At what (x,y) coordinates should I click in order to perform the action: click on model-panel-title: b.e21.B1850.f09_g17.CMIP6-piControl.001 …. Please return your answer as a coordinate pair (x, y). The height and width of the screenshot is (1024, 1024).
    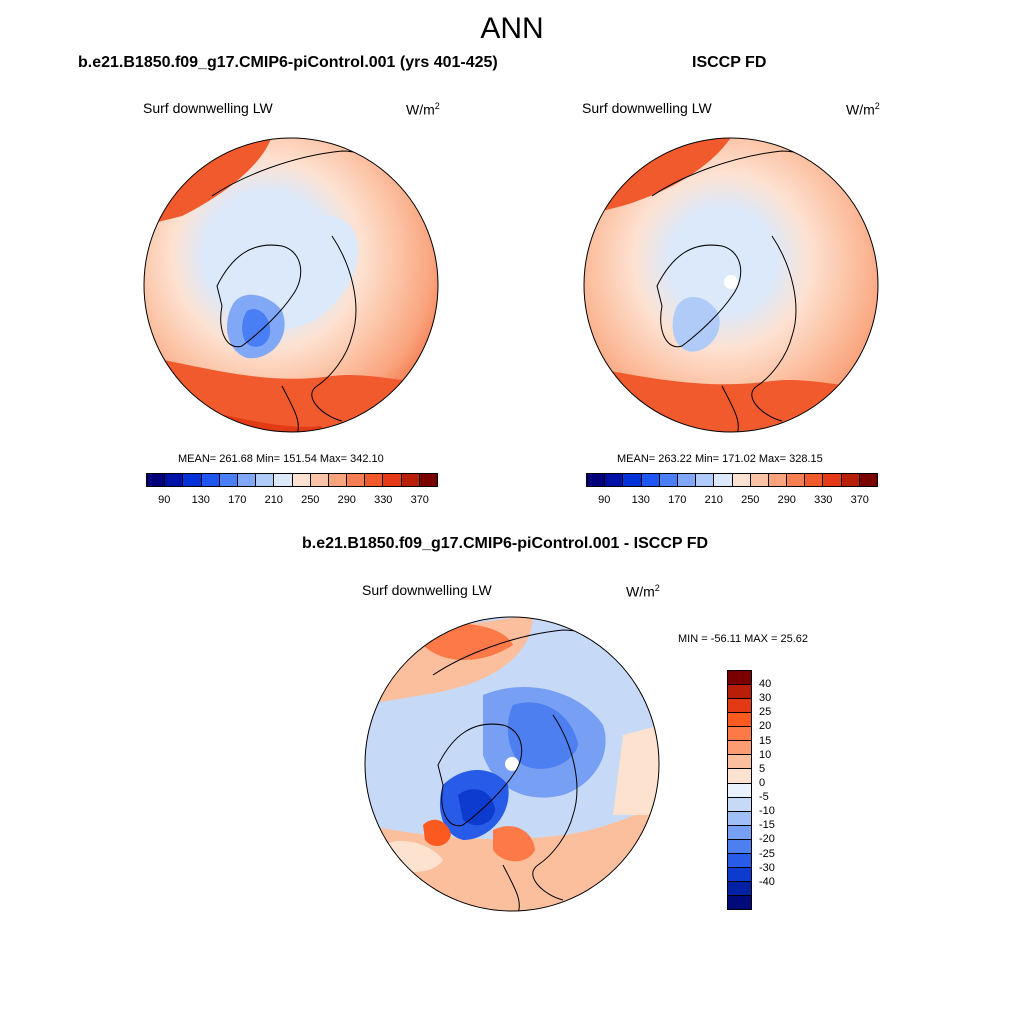
    Looking at the image, I should click on (288, 62).